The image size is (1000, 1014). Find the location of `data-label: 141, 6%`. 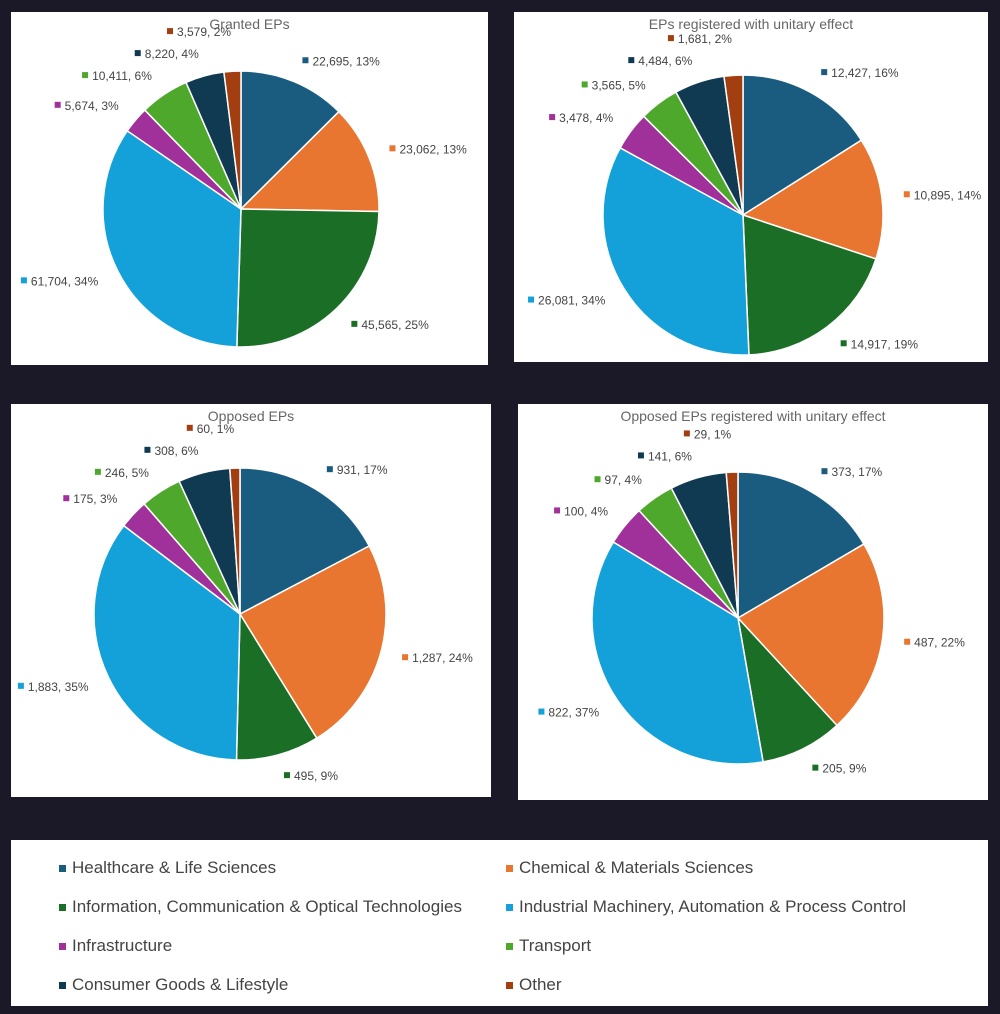

data-label: 141, 6% is located at coordinates (670, 456).